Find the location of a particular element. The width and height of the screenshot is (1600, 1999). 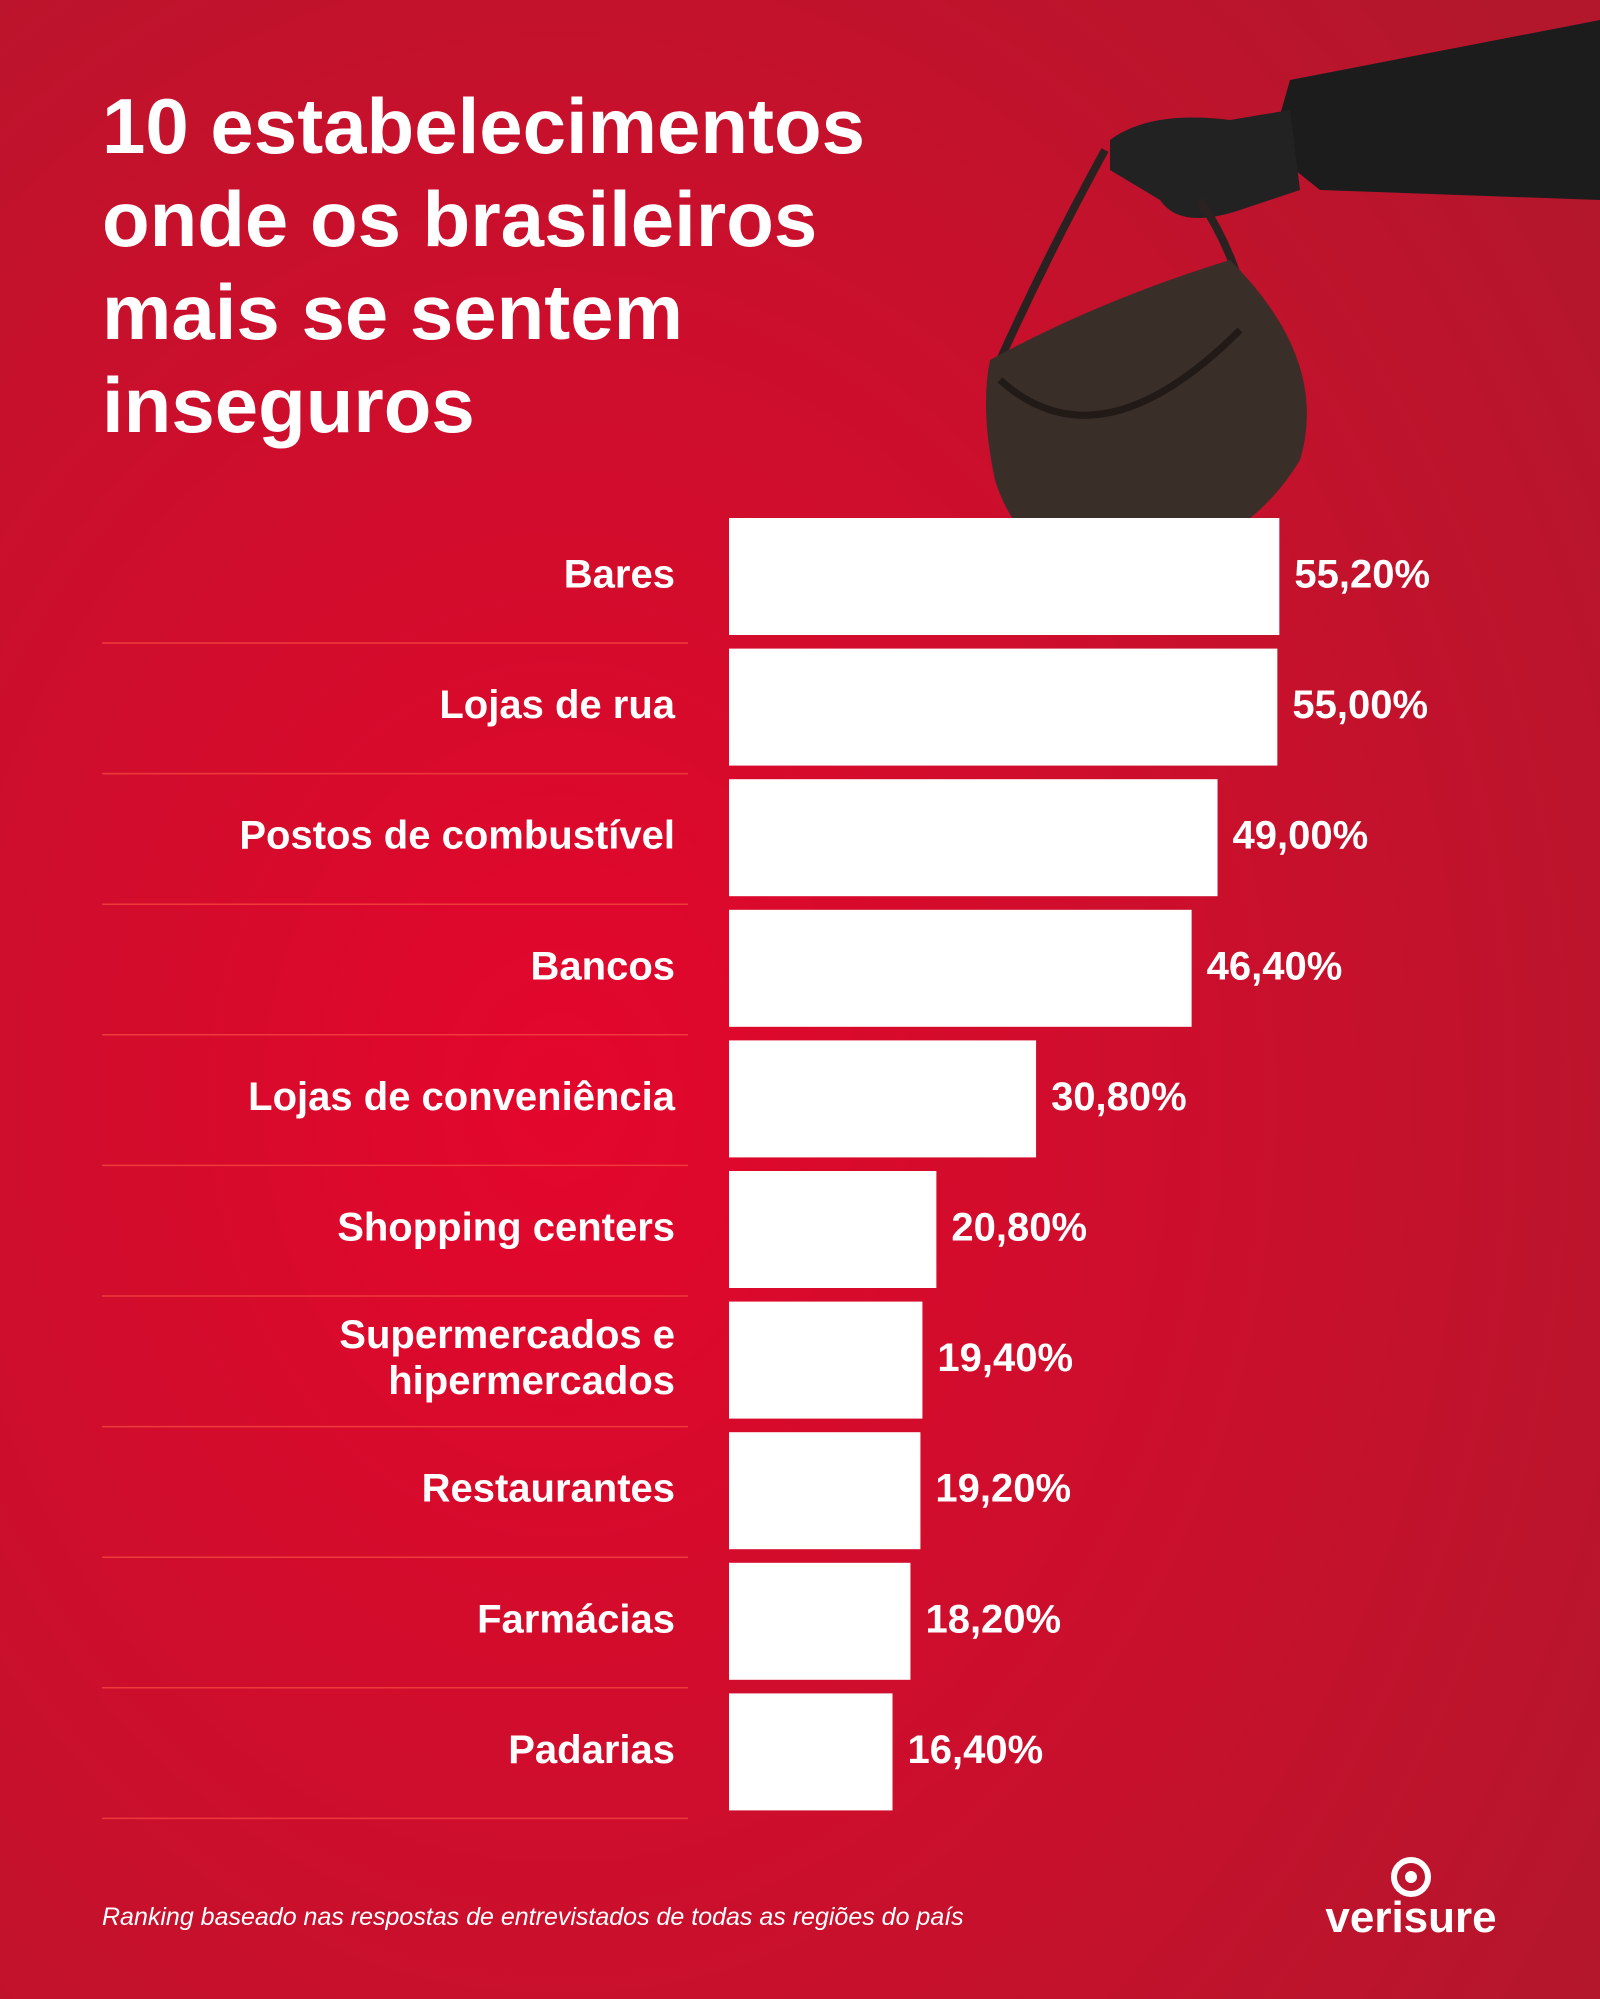

illustration is located at coordinates (1293, 297).